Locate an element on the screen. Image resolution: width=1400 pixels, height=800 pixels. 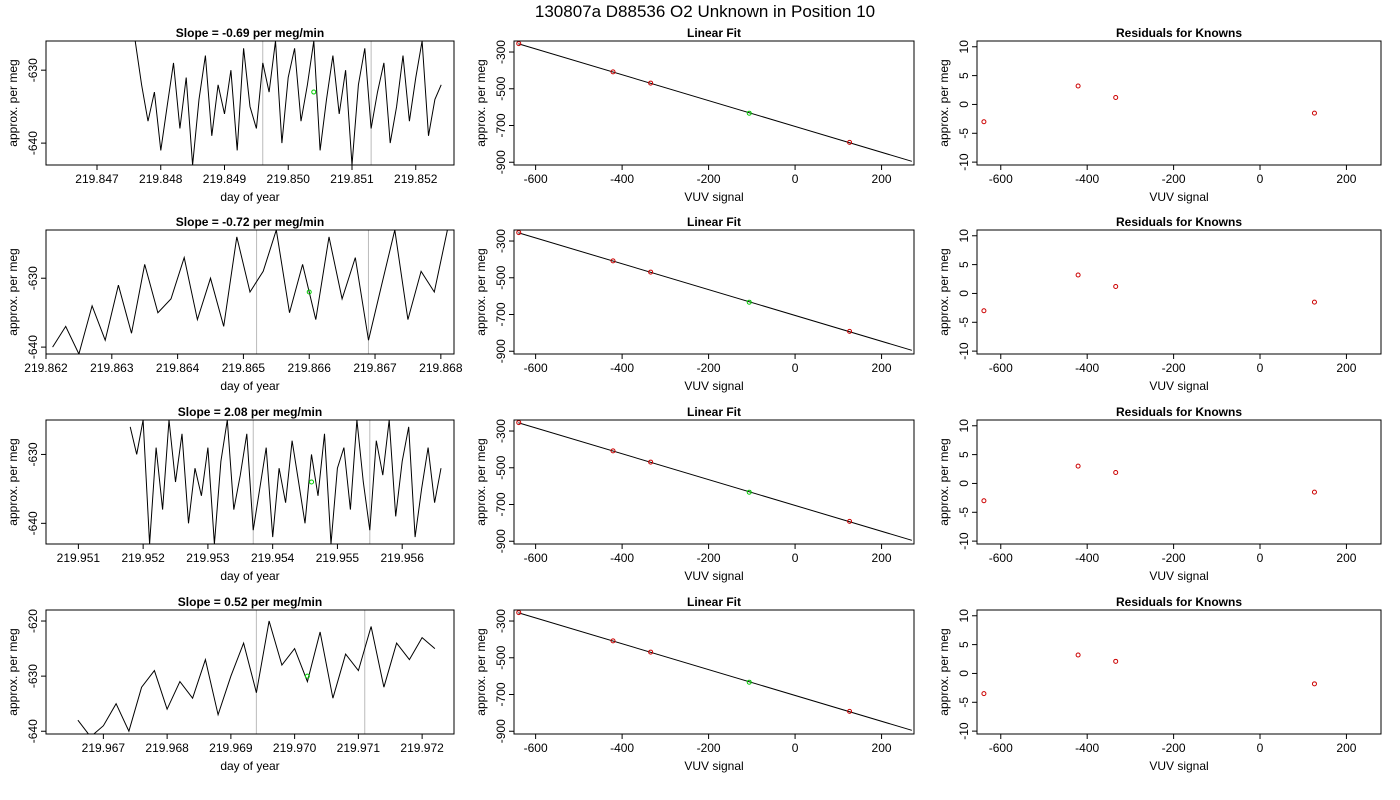
x-tick-label: 219.849 is located at coordinates (225, 179).